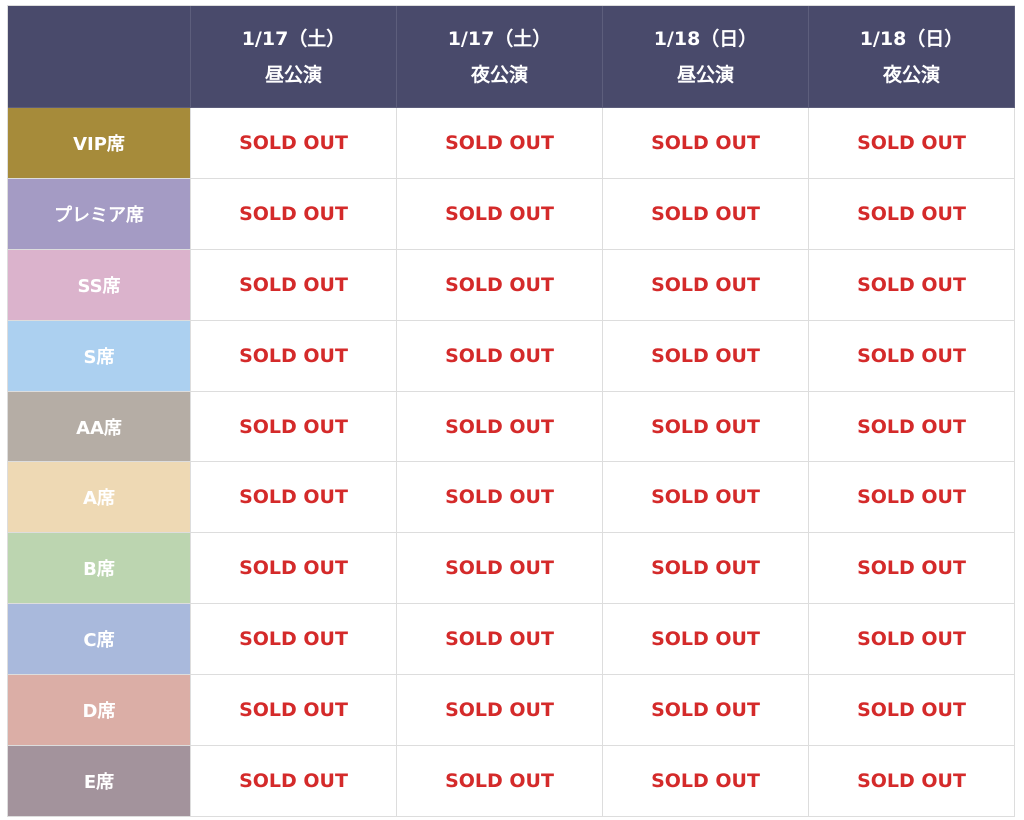 This screenshot has height=820, width=1024. What do you see at coordinates (99, 498) in the screenshot?
I see `row-header: A席` at bounding box center [99, 498].